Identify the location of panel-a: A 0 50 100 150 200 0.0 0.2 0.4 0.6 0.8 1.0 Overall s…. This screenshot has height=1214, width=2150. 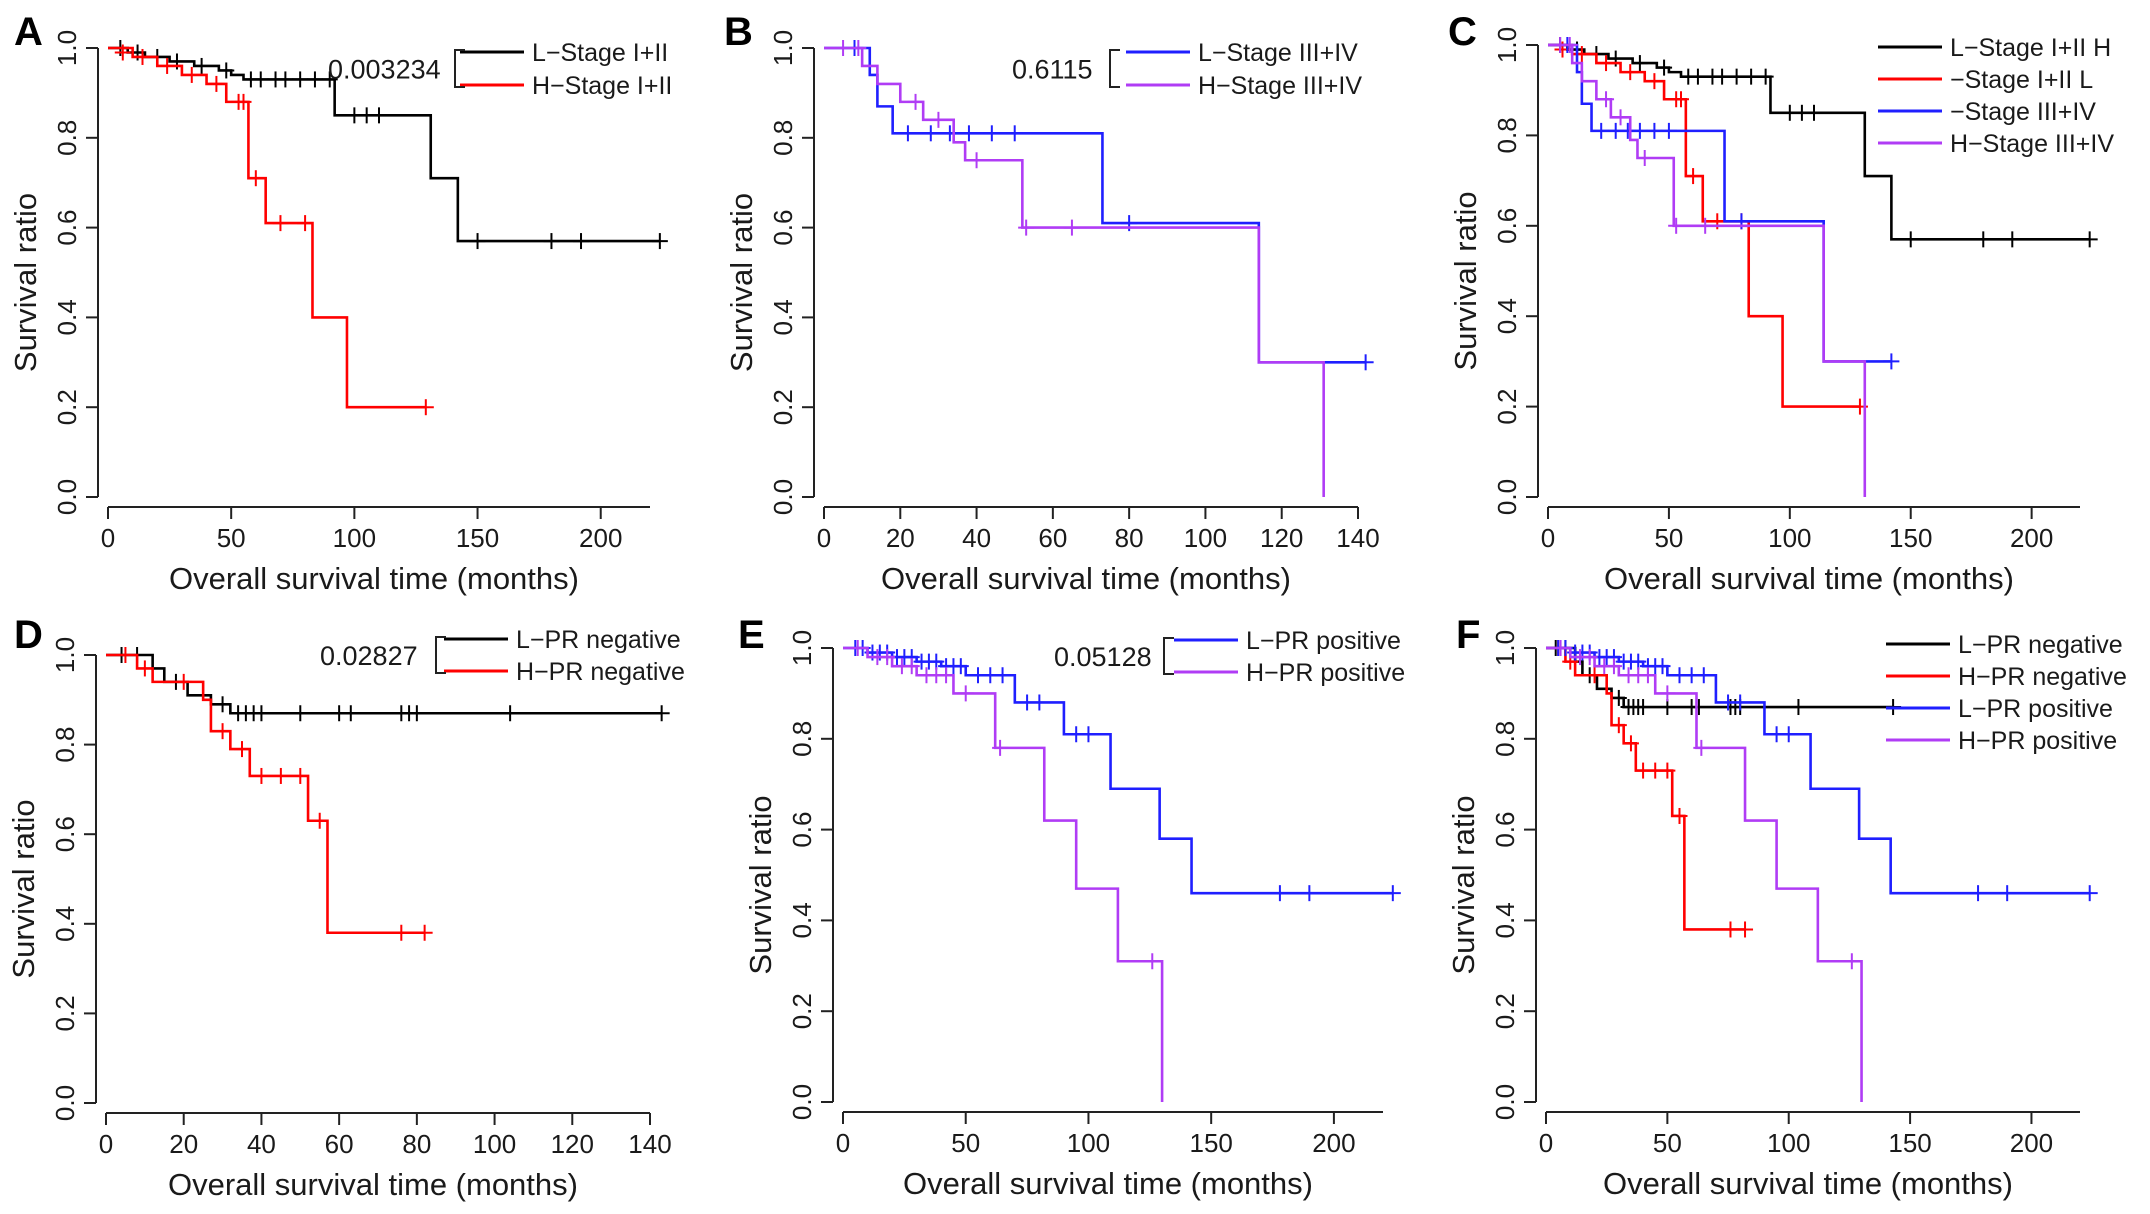
(340, 303).